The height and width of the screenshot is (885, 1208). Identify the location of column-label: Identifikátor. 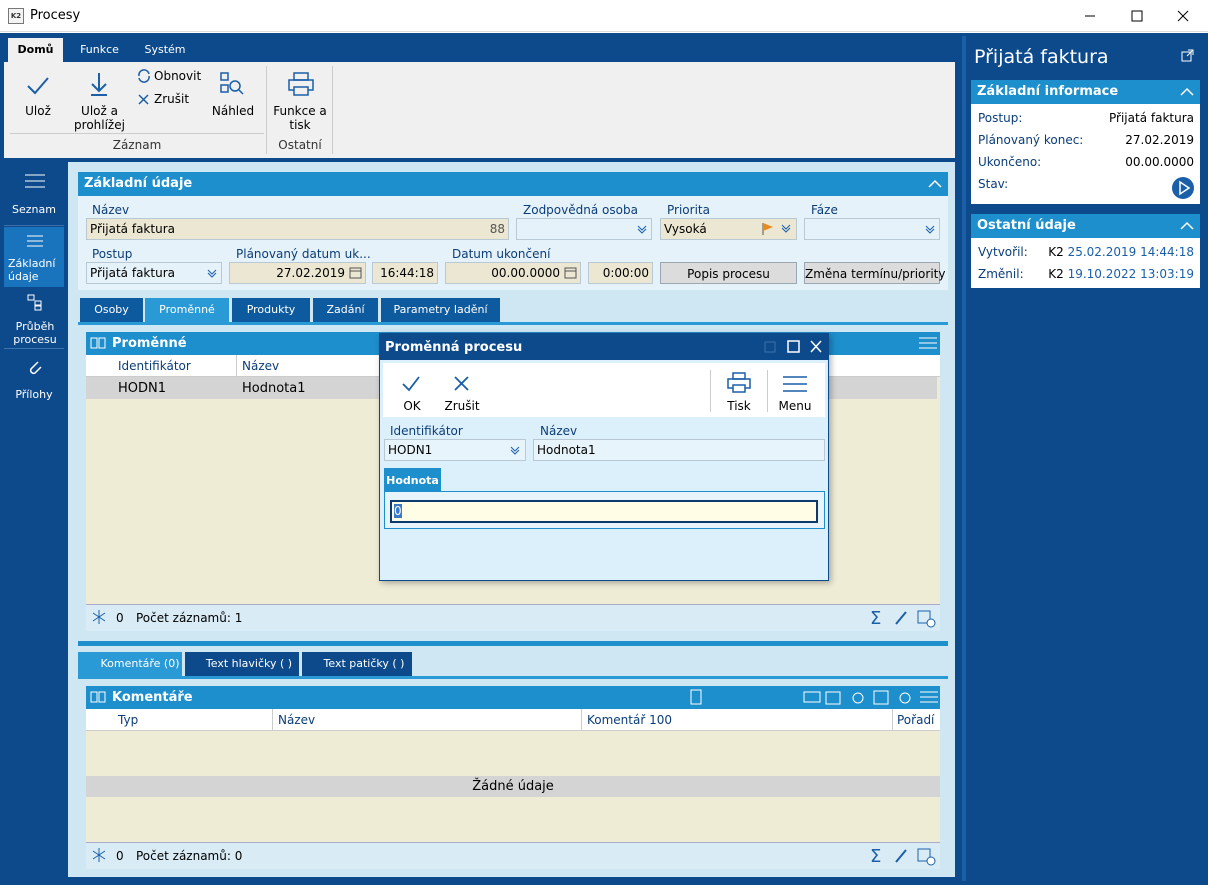
(154, 366).